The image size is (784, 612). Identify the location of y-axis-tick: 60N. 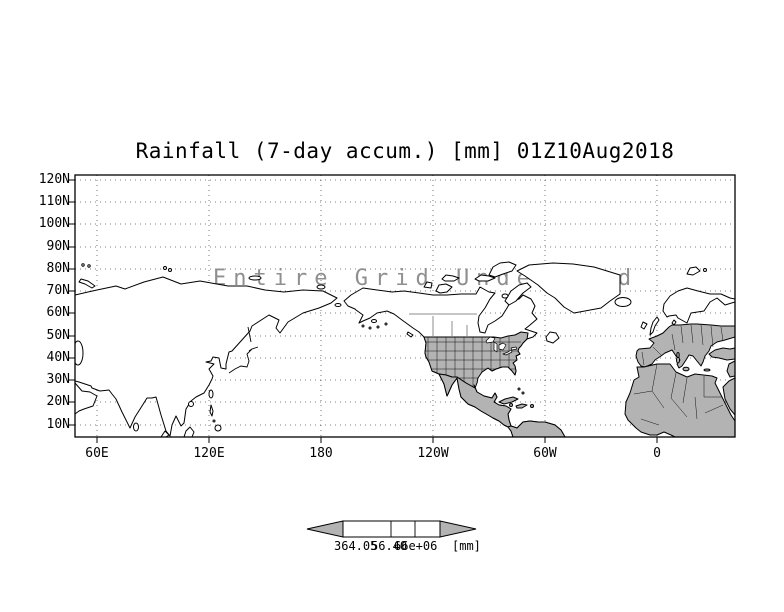
(58, 312).